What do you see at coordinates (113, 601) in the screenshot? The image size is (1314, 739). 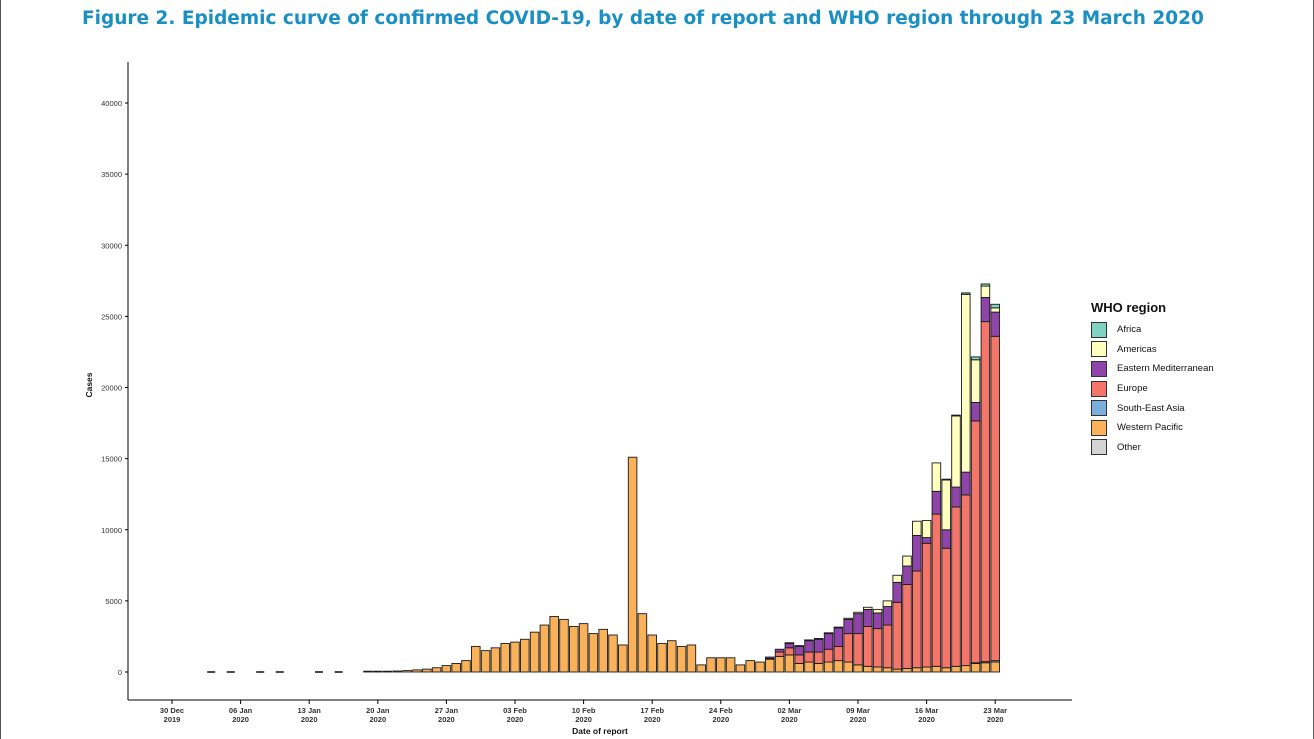 I see `y-tick-label: 5000` at bounding box center [113, 601].